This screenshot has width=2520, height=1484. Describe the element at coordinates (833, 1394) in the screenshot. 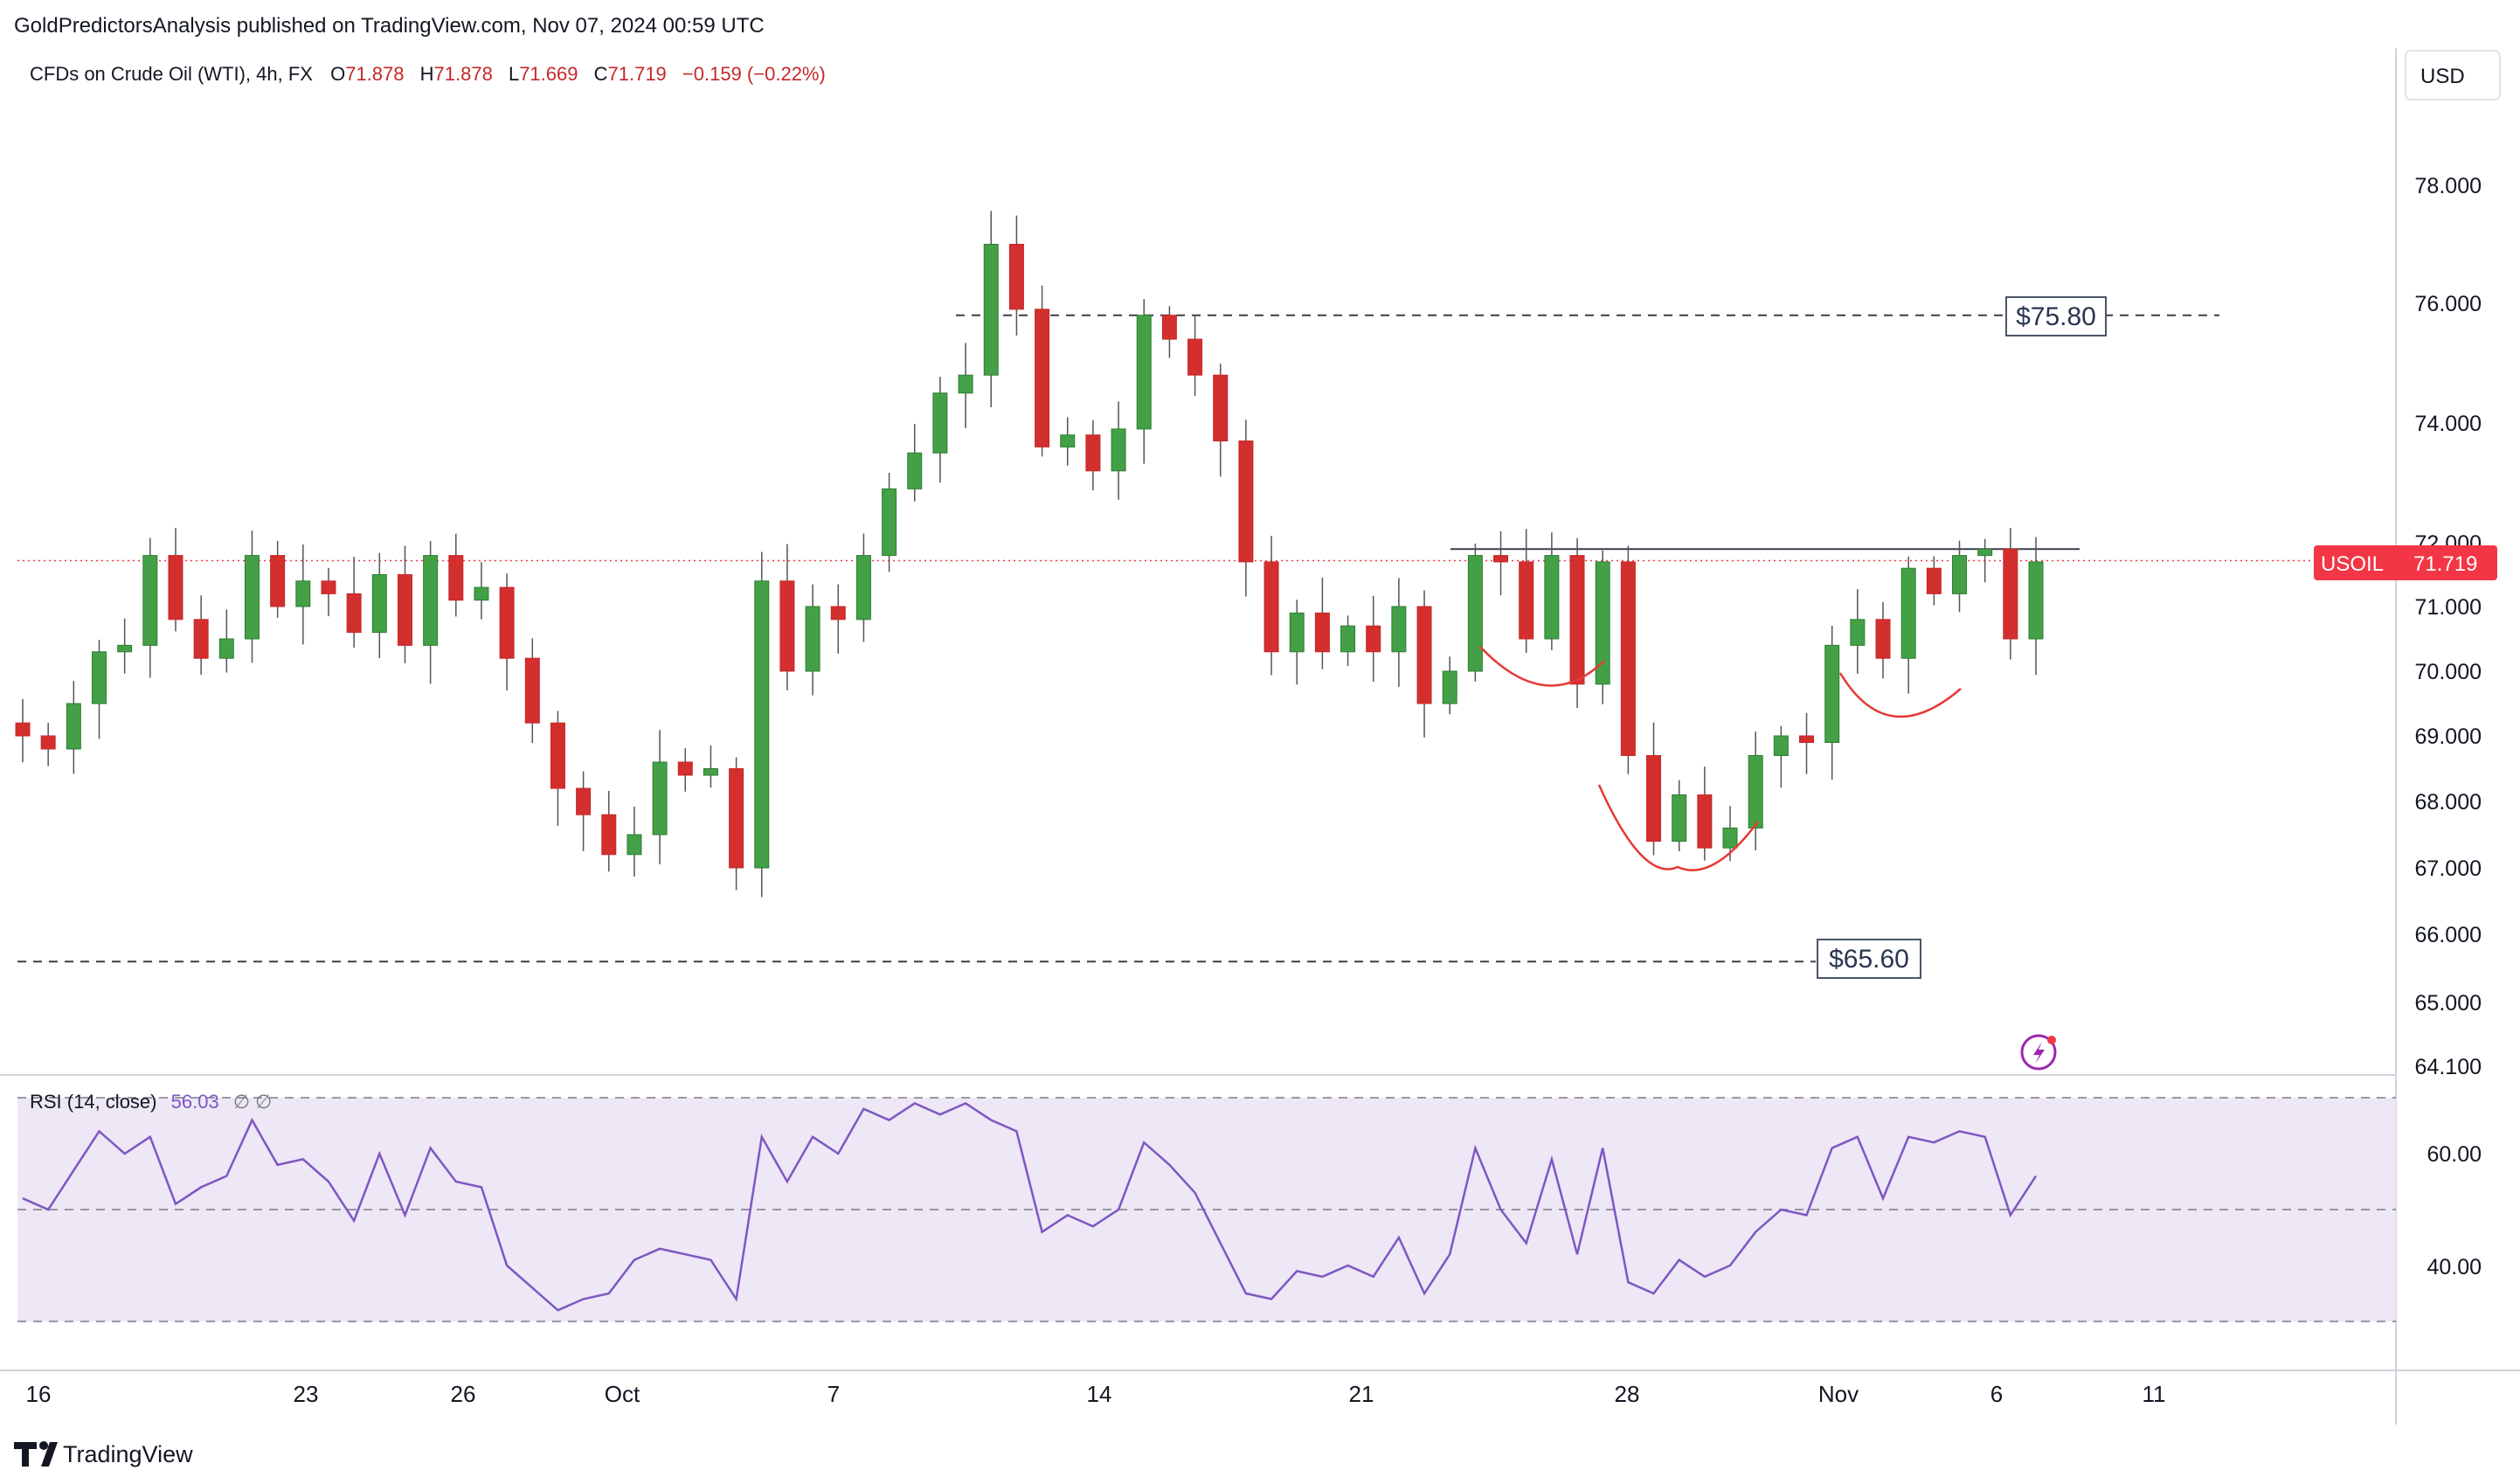

I see `time-tick-label: 7` at that location.